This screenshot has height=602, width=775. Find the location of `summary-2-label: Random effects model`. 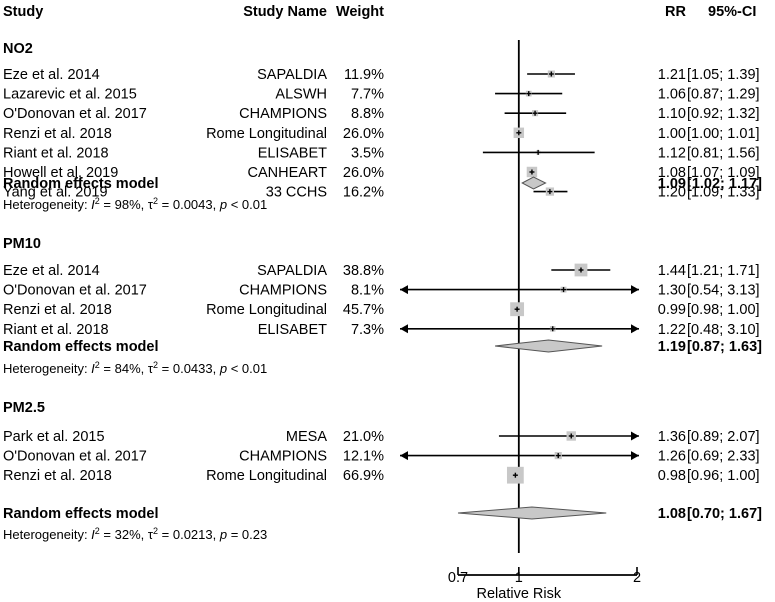

summary-2-label: Random effects model is located at coordinates (81, 514).